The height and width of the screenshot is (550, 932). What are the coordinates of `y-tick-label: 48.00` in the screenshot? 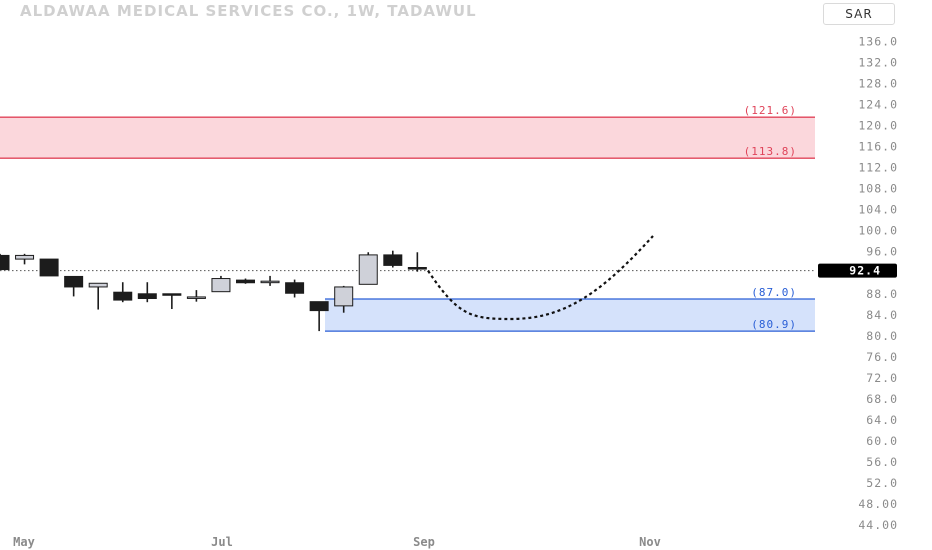 It's located at (878, 504).